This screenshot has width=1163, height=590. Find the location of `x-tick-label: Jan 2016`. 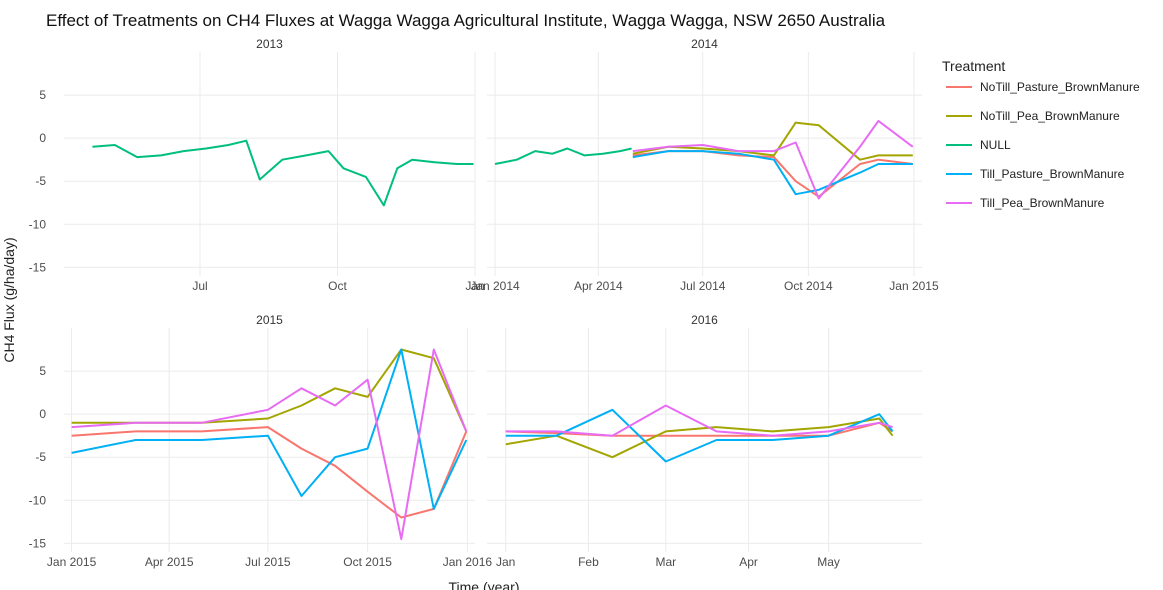

x-tick-label: Jan 2016 is located at coordinates (468, 562).